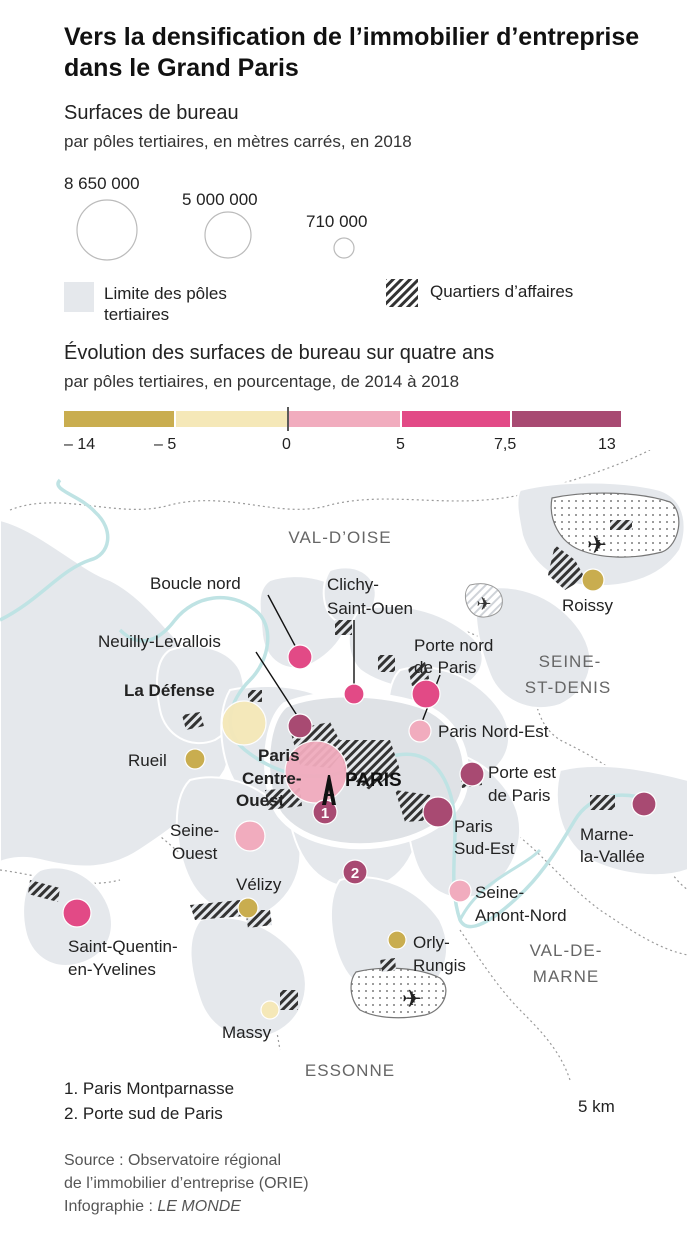  I want to click on label-orly-2: Rungis, so click(439, 965).